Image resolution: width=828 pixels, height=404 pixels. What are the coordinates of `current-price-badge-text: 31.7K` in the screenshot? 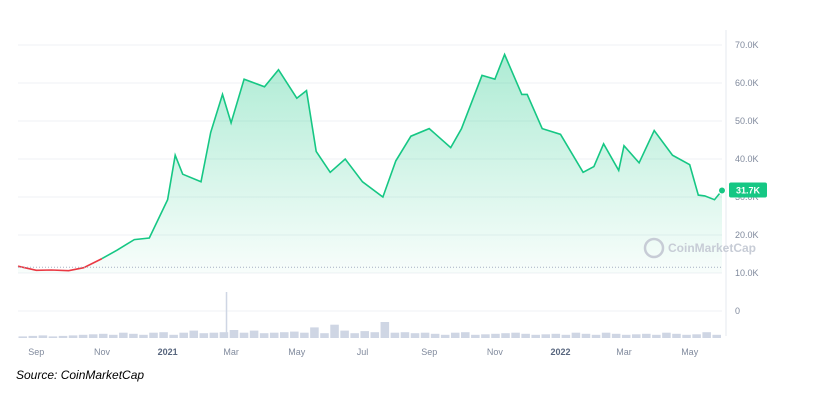 It's located at (748, 191).